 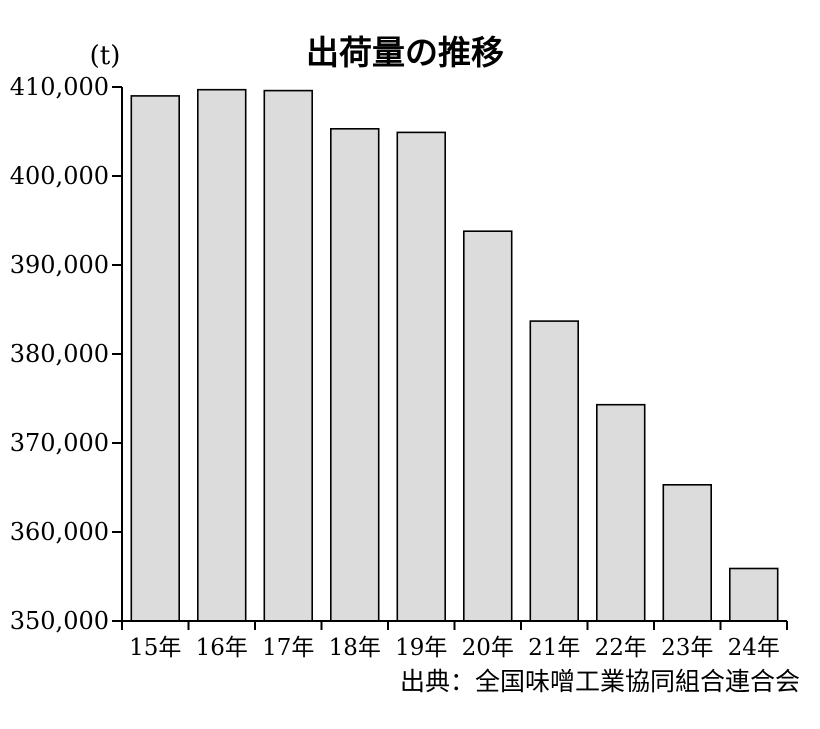 I want to click on bar-21年, so click(x=554, y=471).